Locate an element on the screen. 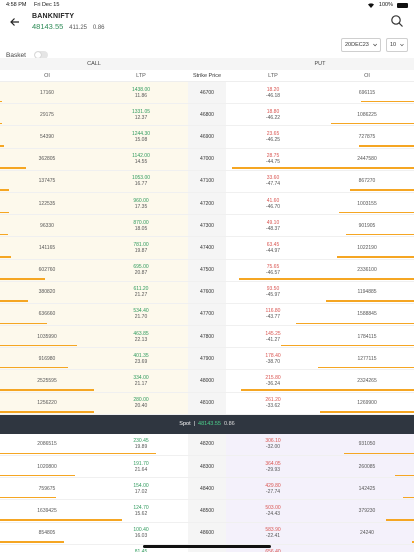  basket-label: Basket is located at coordinates (16, 55).